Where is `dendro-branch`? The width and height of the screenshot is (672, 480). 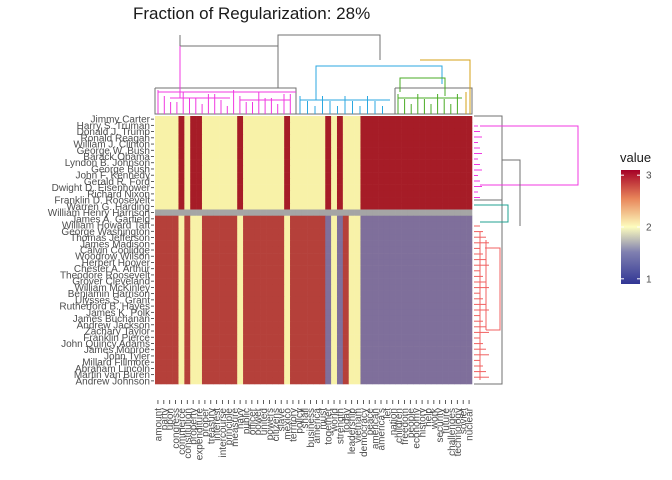 dendro-branch is located at coordinates (329, 47).